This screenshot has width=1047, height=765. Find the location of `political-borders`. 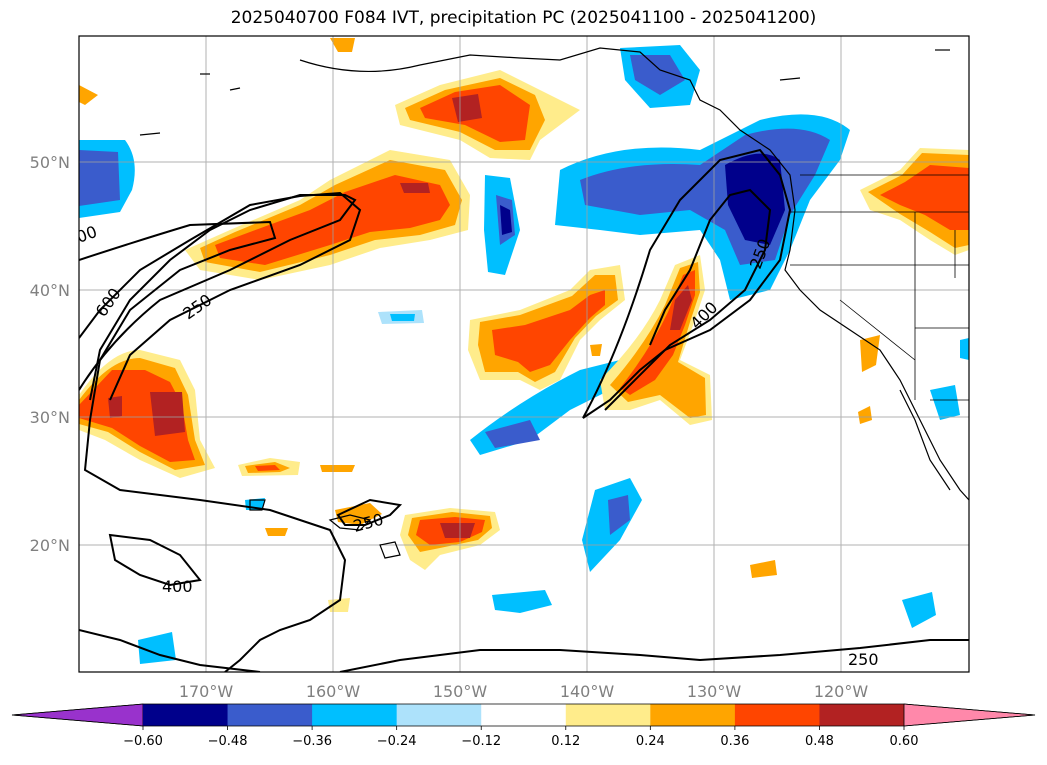

political-borders is located at coordinates (879, 287).